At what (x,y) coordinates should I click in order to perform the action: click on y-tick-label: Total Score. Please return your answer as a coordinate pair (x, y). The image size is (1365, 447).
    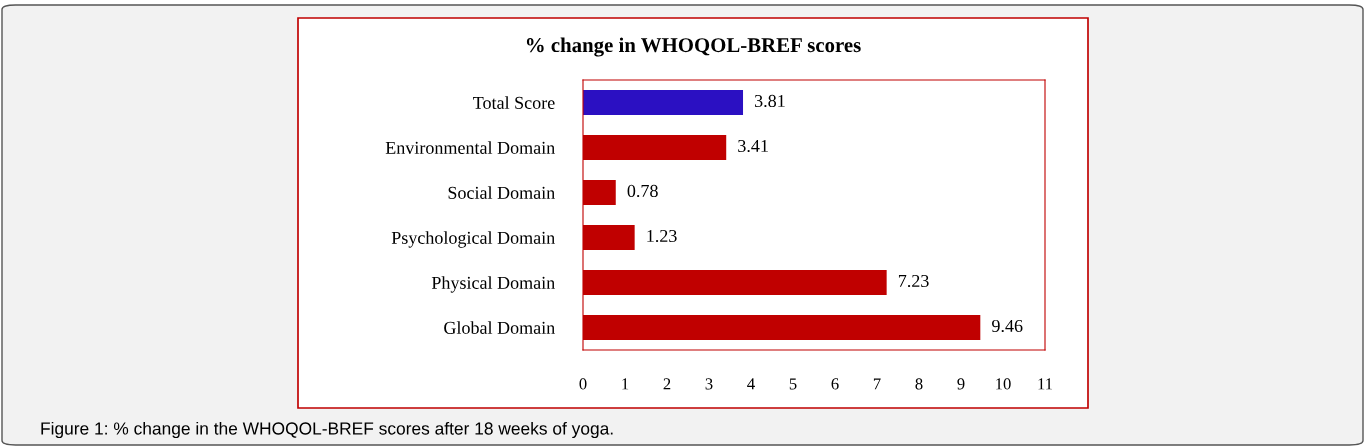
    Looking at the image, I should click on (514, 102).